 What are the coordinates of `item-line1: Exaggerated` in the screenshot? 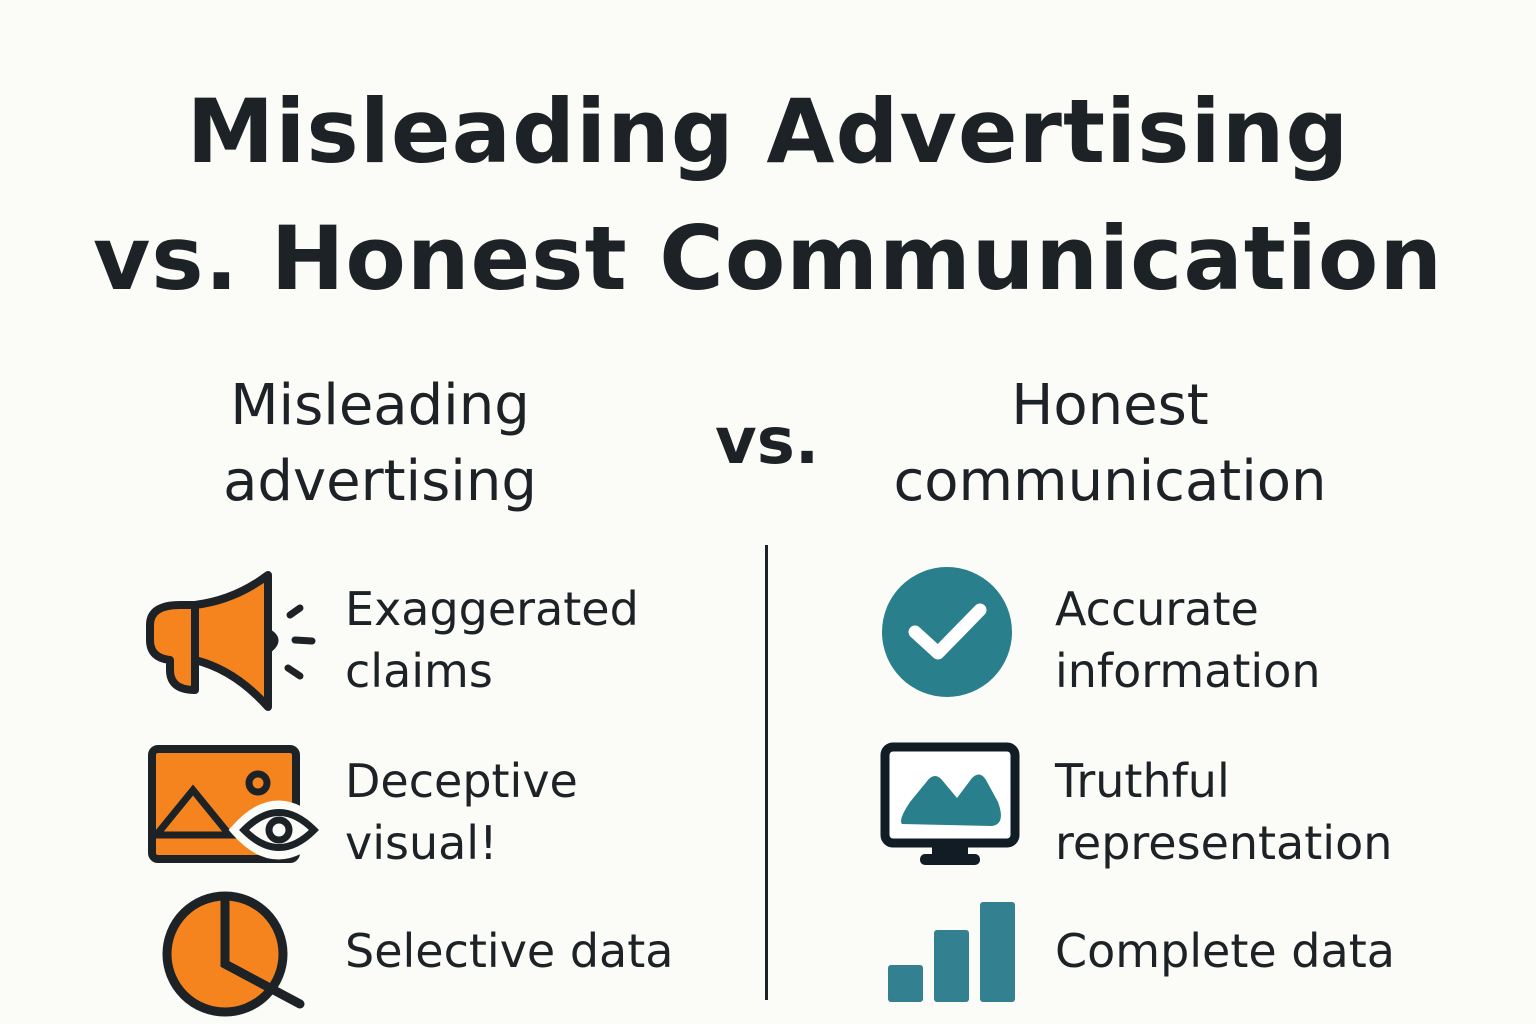 It's located at (492, 609).